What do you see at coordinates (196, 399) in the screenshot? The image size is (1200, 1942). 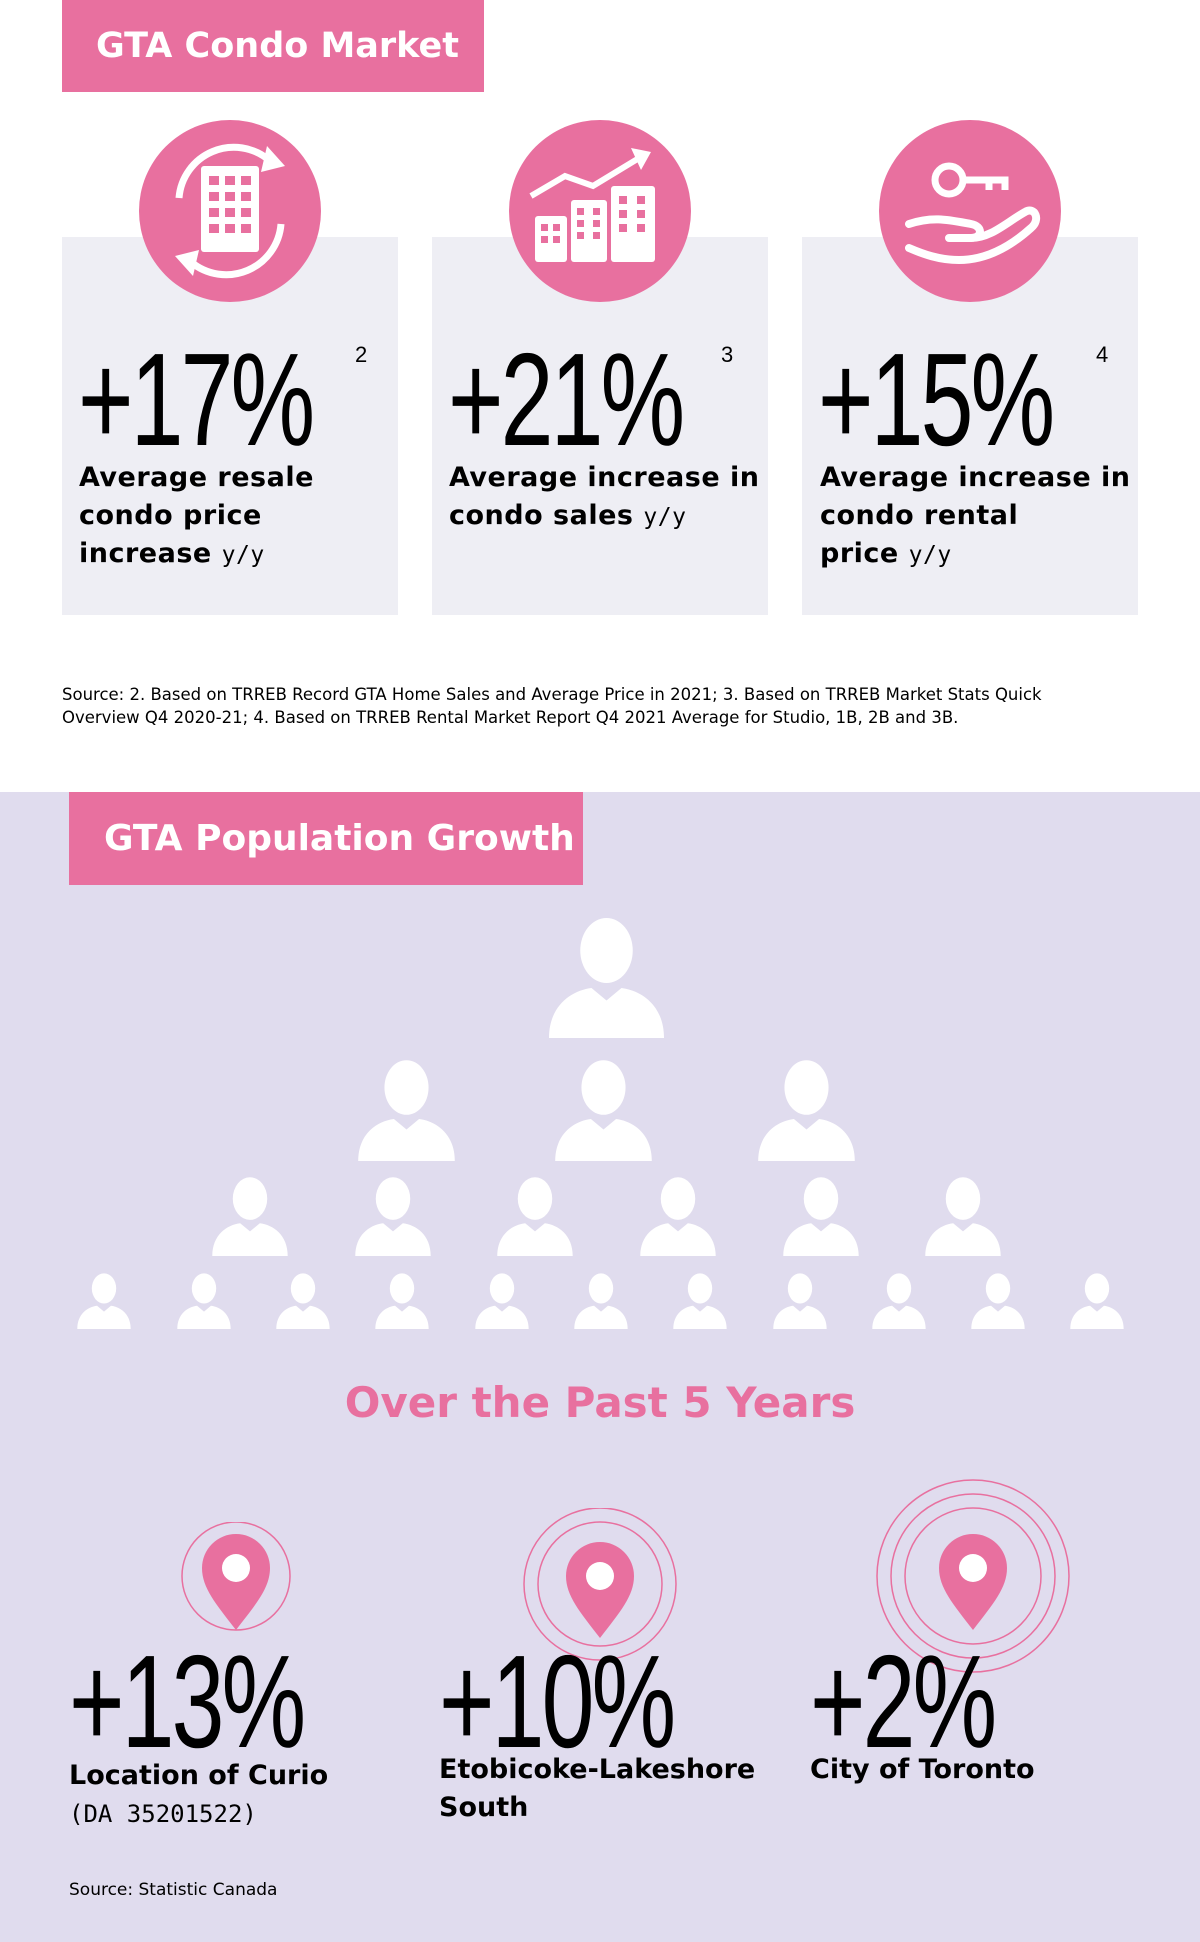 I see `stat-value-resale: +17%` at bounding box center [196, 399].